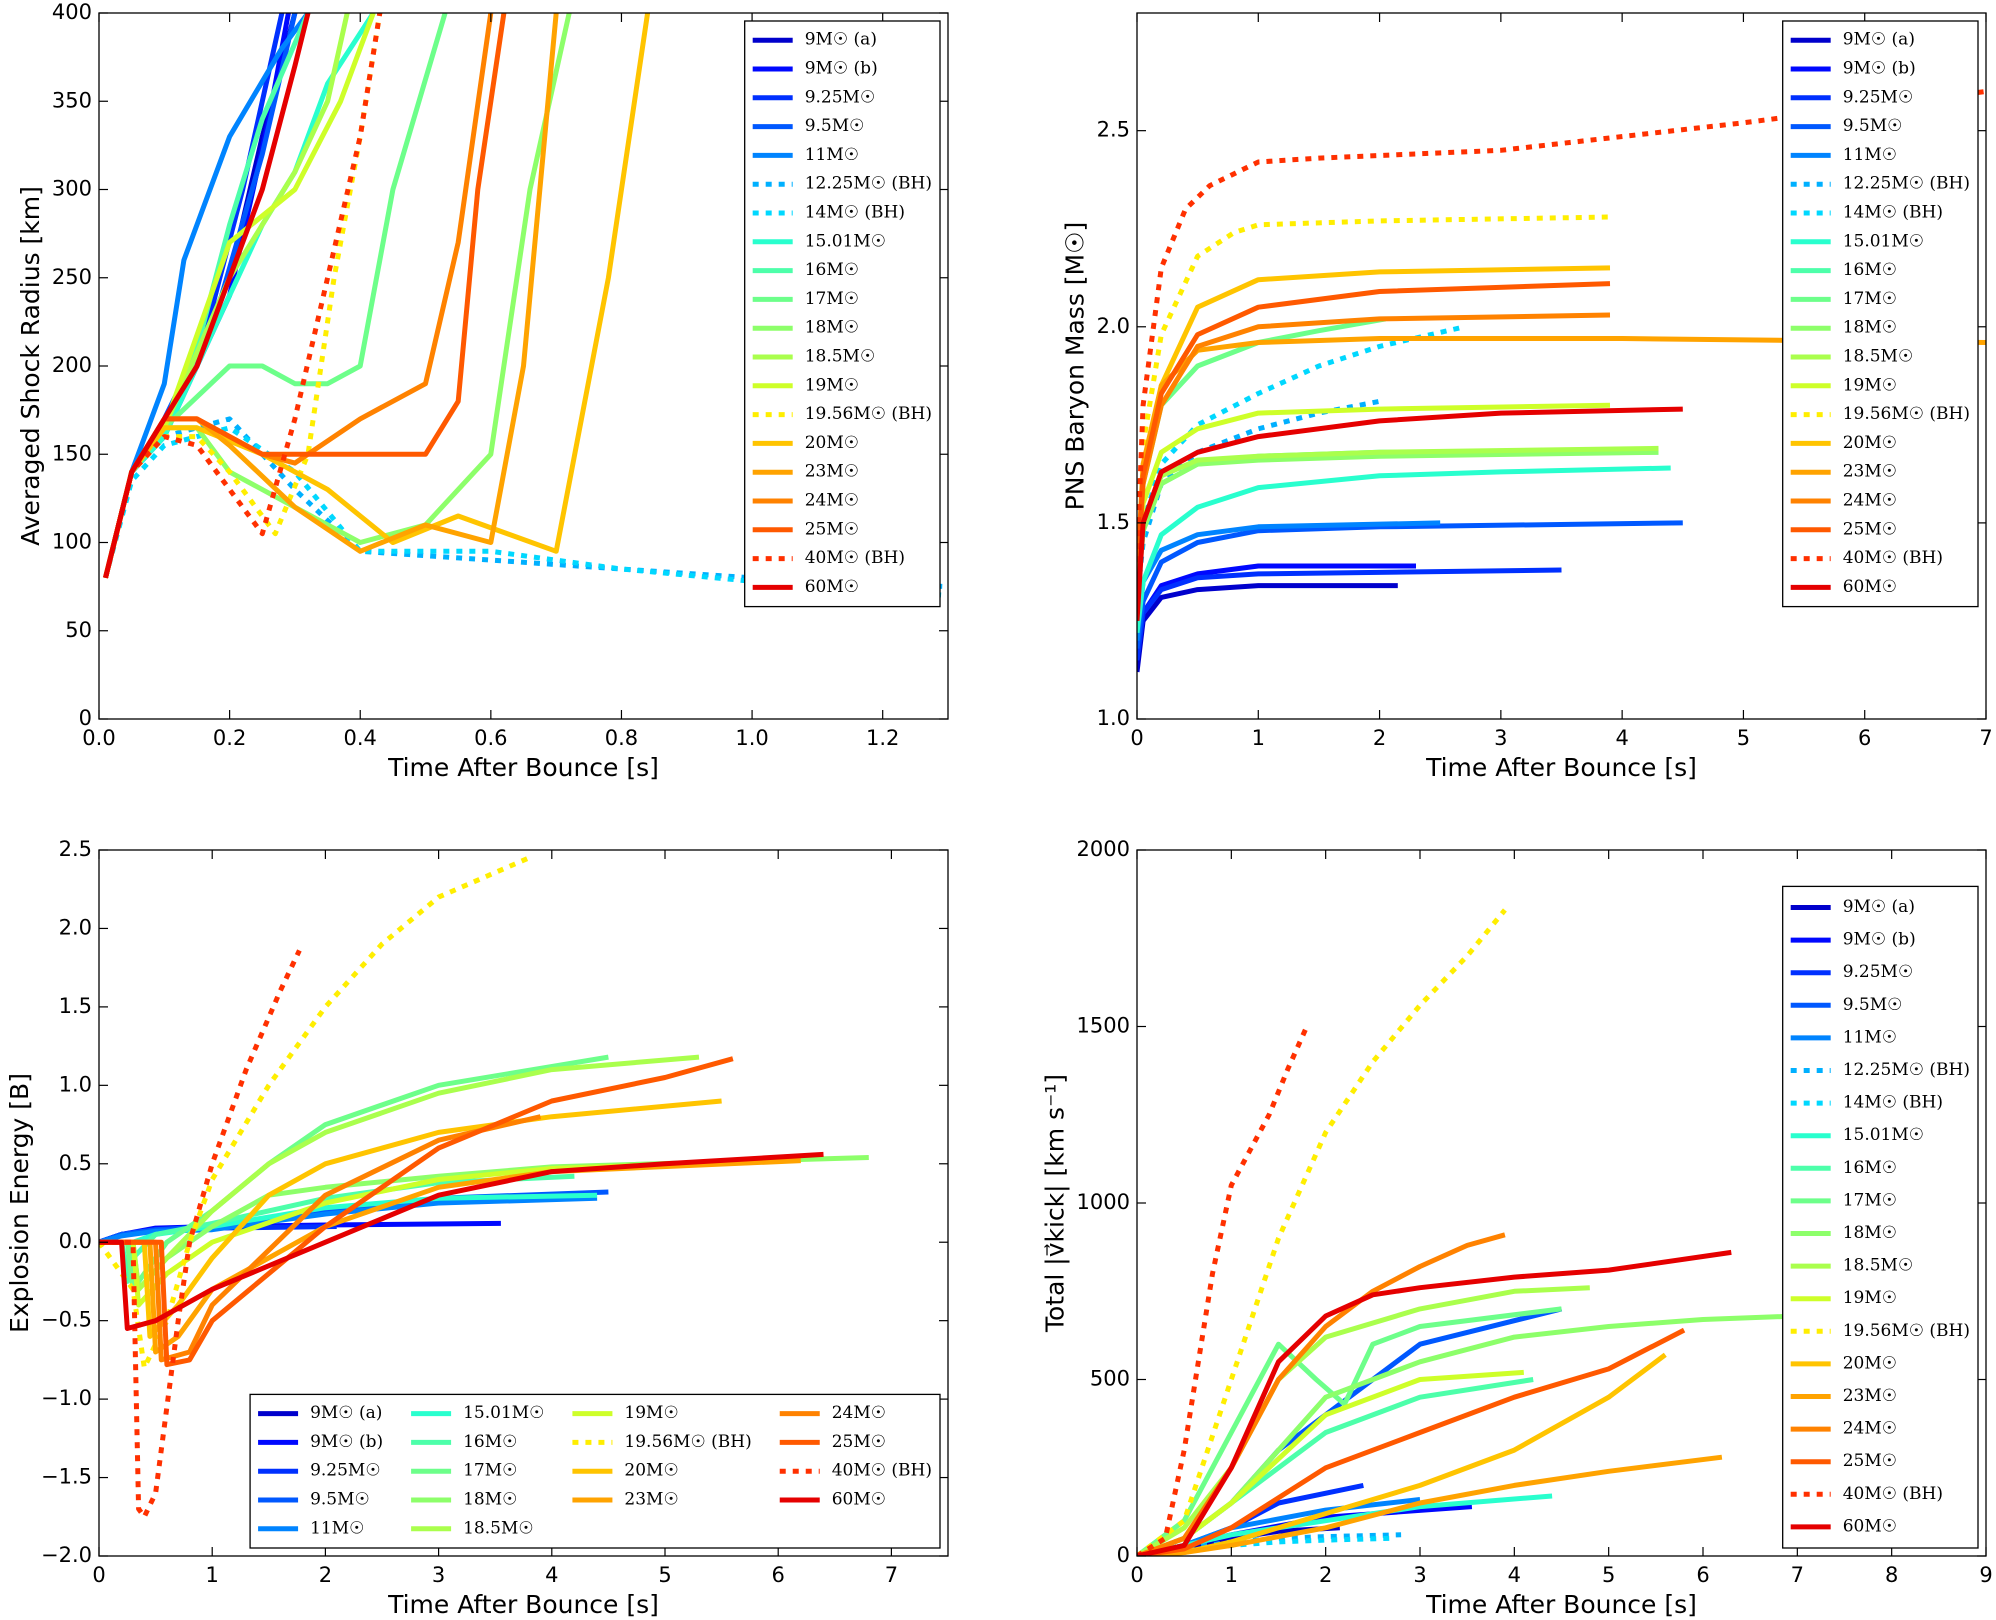 The width and height of the screenshot is (1996, 1620). What do you see at coordinates (1103, 1026) in the screenshot?
I see `y-tick-label: 1500` at bounding box center [1103, 1026].